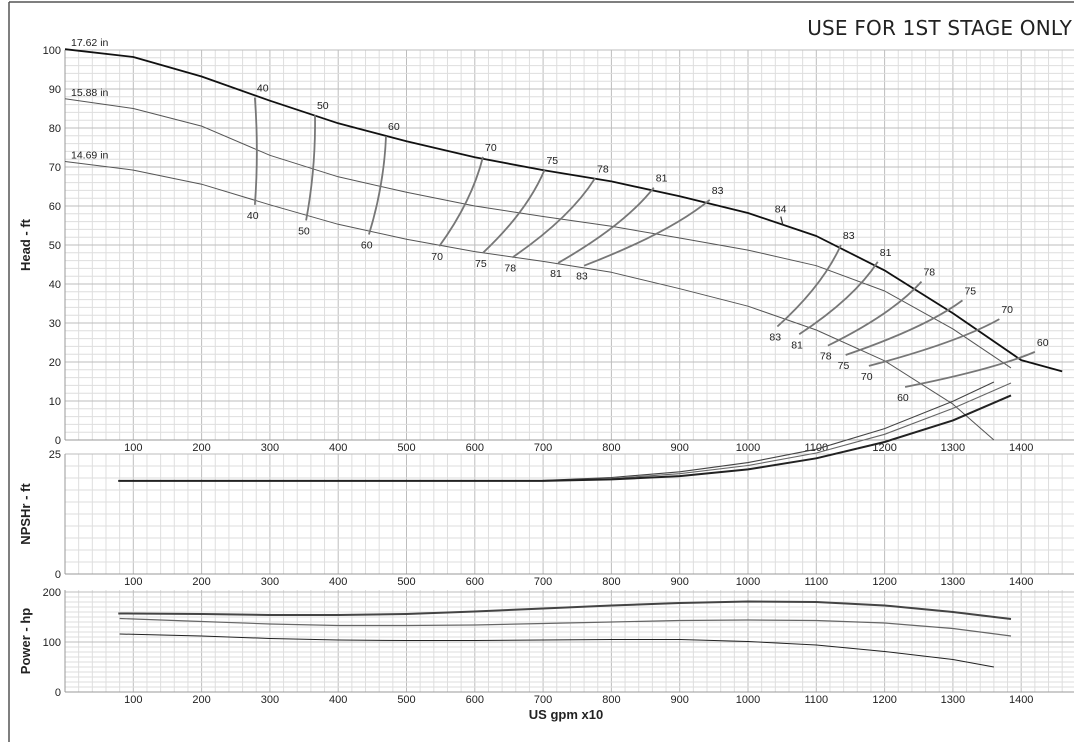 The width and height of the screenshot is (1074, 747). I want to click on efficiency-label-top: 50, so click(323, 106).